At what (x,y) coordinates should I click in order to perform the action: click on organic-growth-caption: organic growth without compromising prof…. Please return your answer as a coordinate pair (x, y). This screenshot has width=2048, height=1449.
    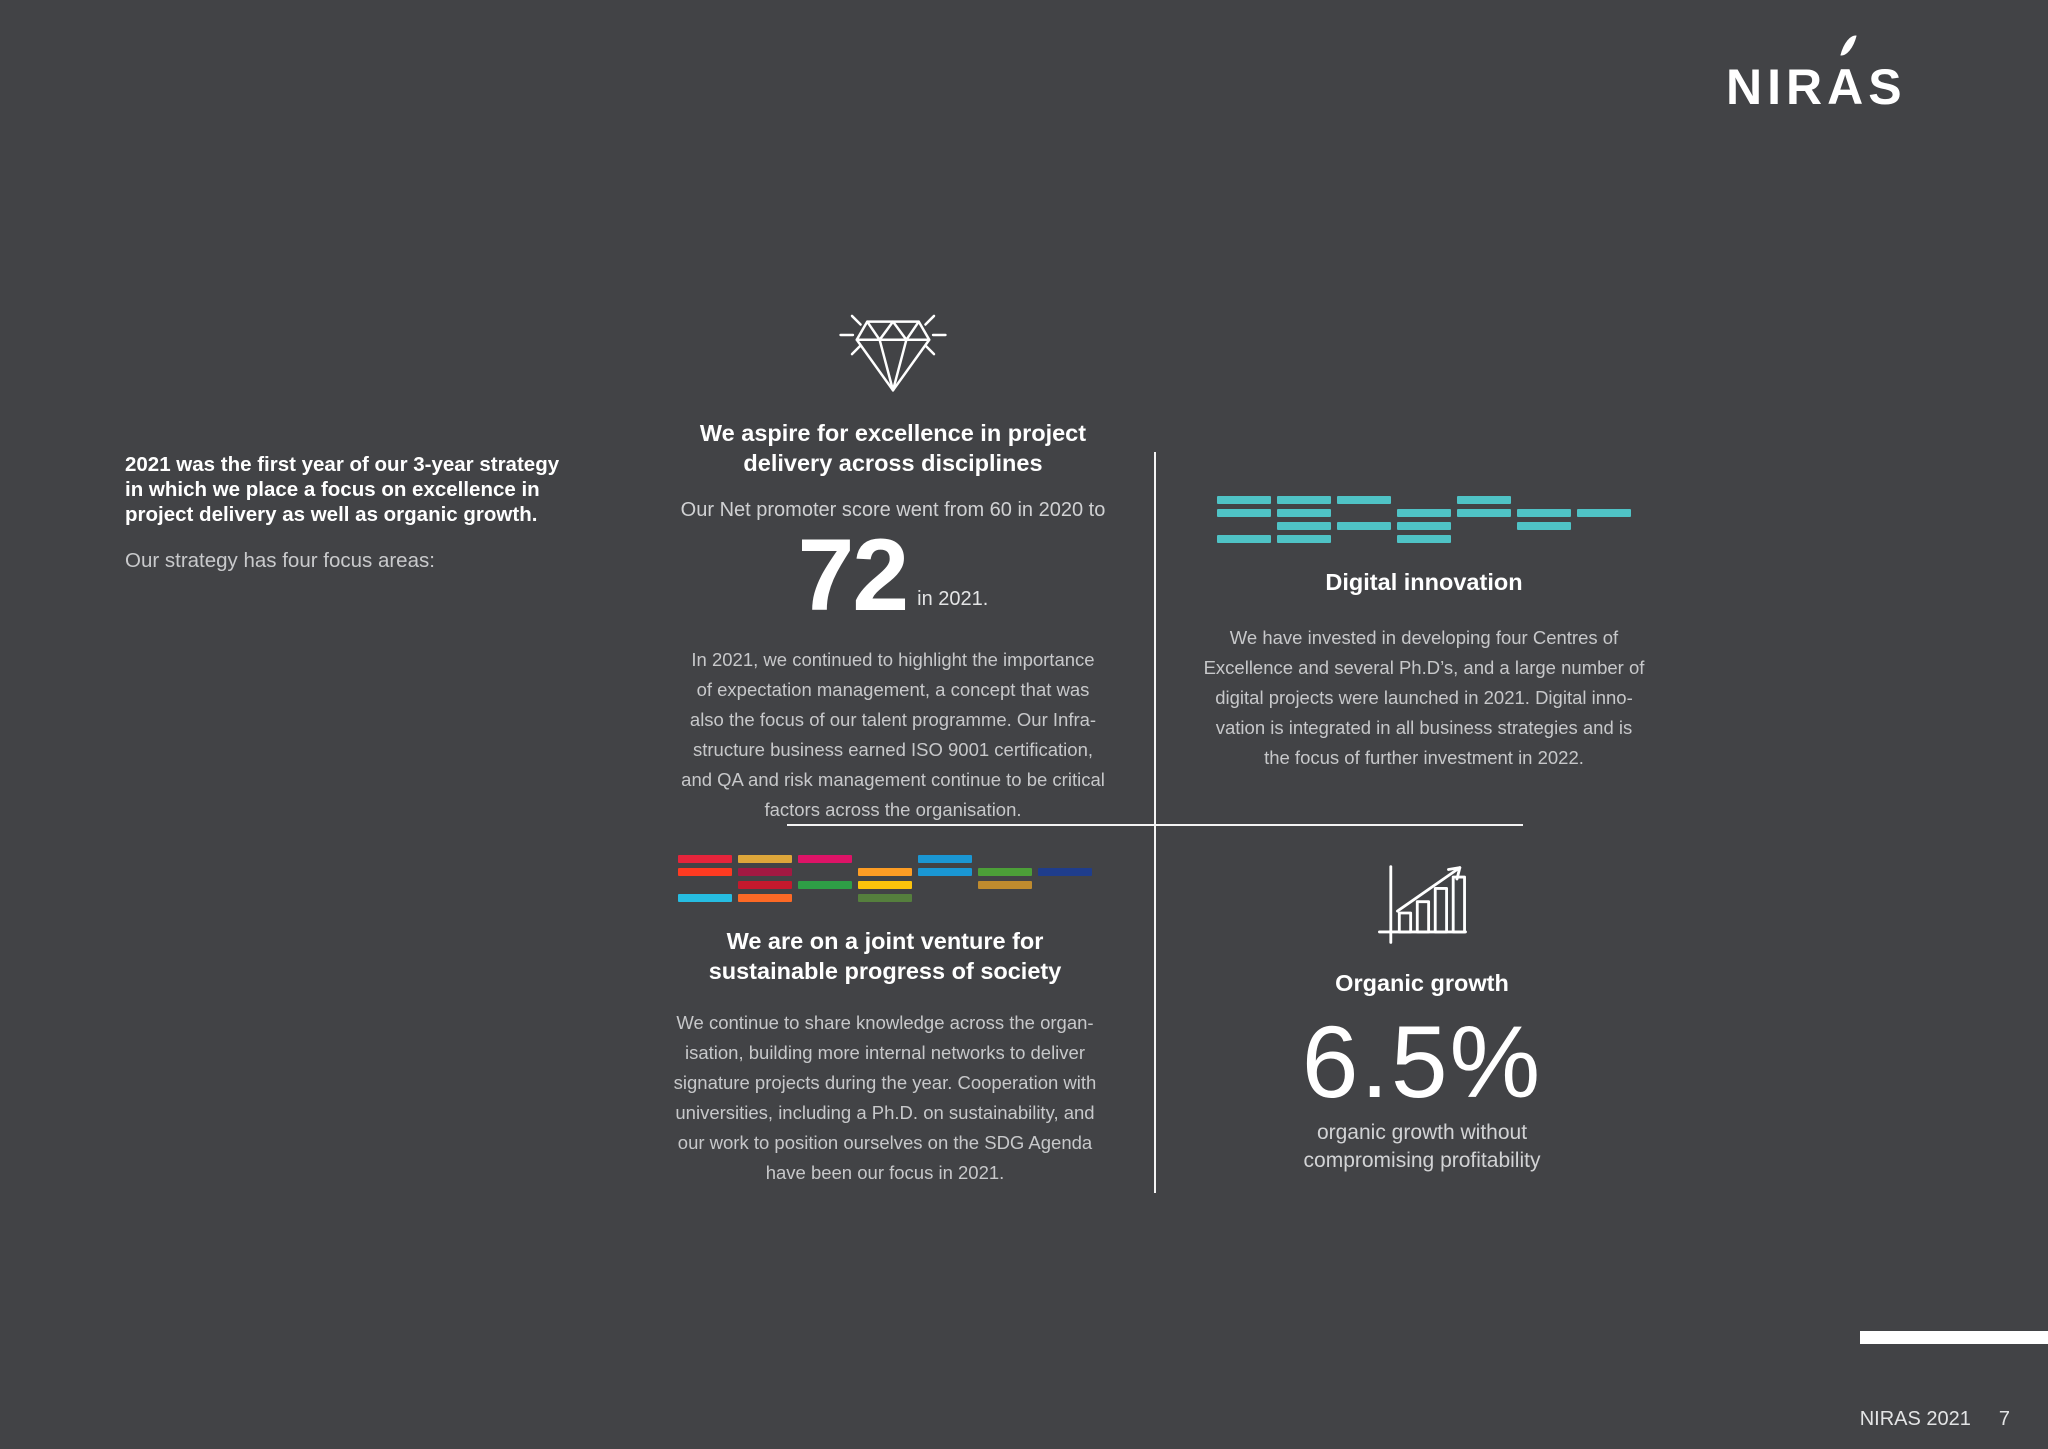
    Looking at the image, I should click on (1422, 1146).